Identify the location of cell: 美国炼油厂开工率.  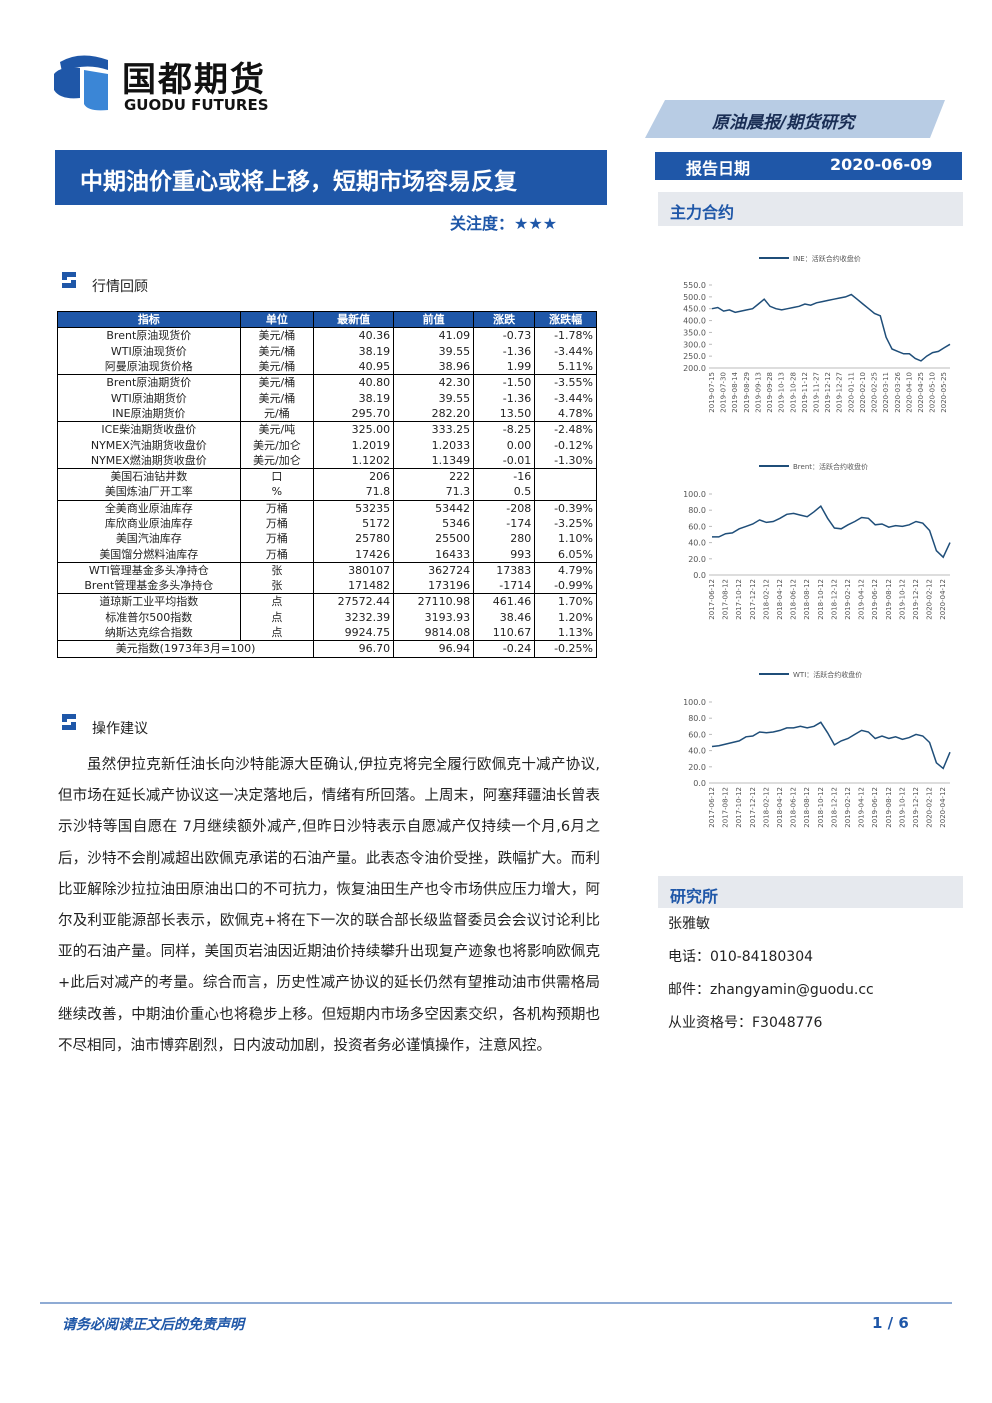
(149, 492).